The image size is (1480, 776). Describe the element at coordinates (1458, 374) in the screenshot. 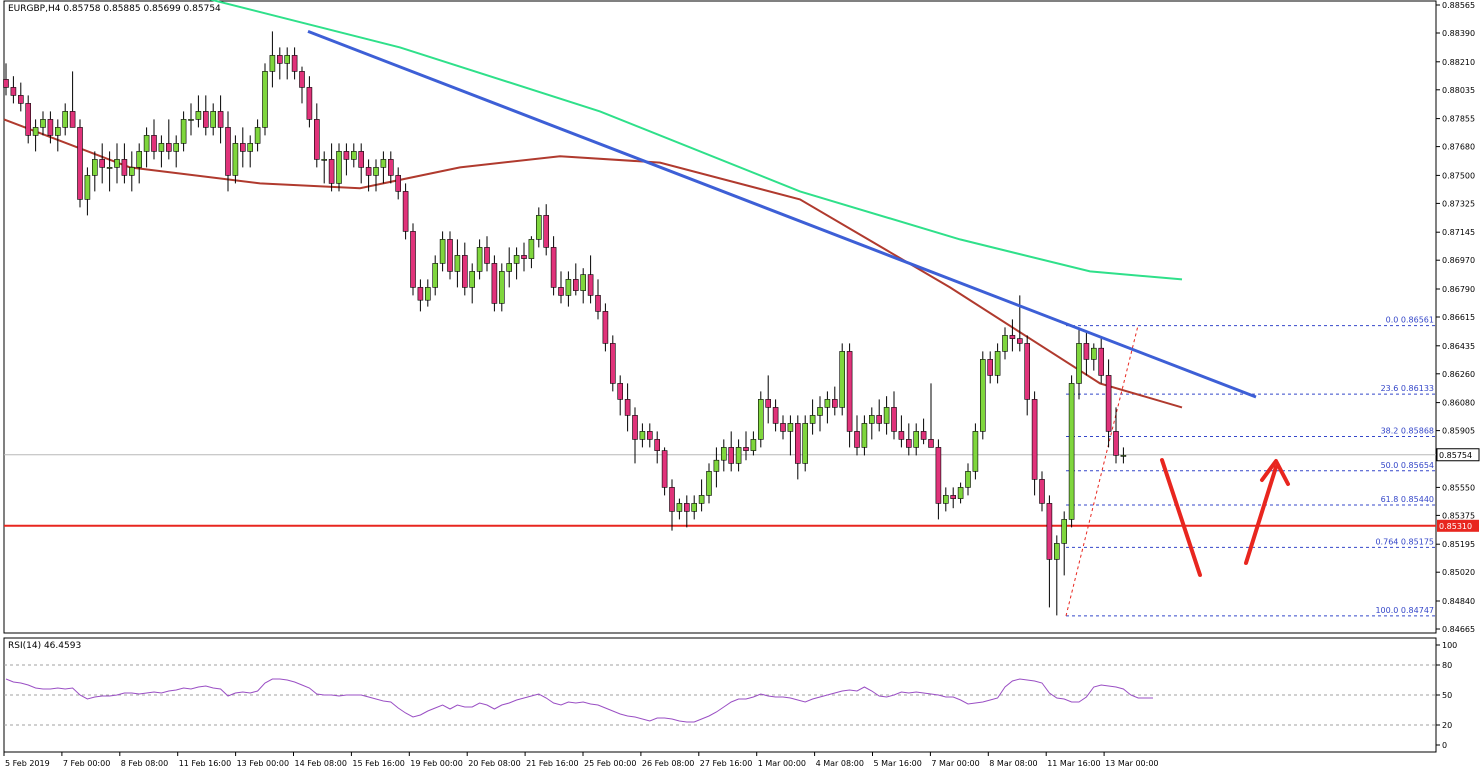

I see `price-tick-label: 0.86260` at that location.